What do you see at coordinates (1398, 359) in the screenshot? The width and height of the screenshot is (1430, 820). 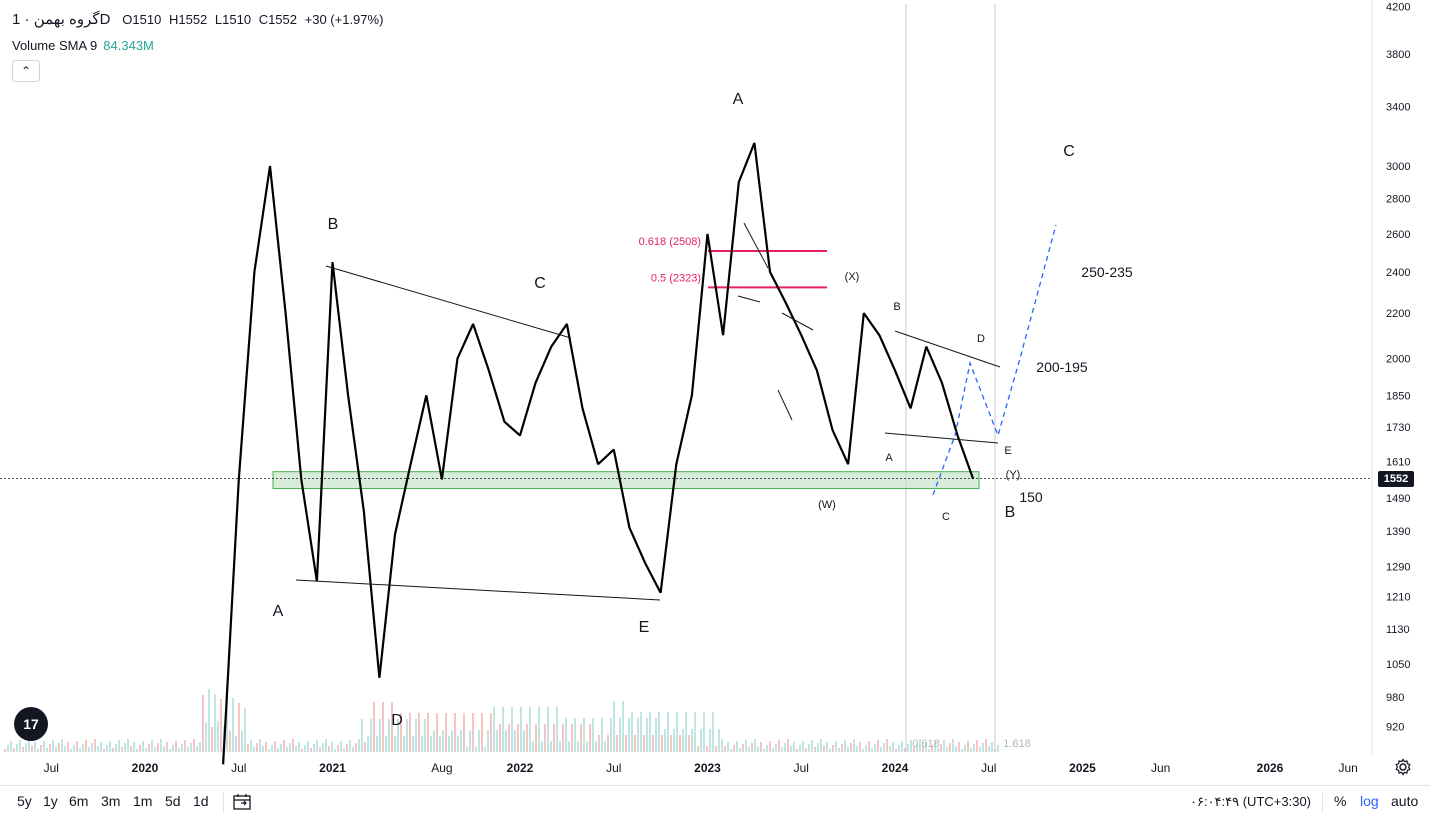 I see `price-axis-label: 2000` at bounding box center [1398, 359].